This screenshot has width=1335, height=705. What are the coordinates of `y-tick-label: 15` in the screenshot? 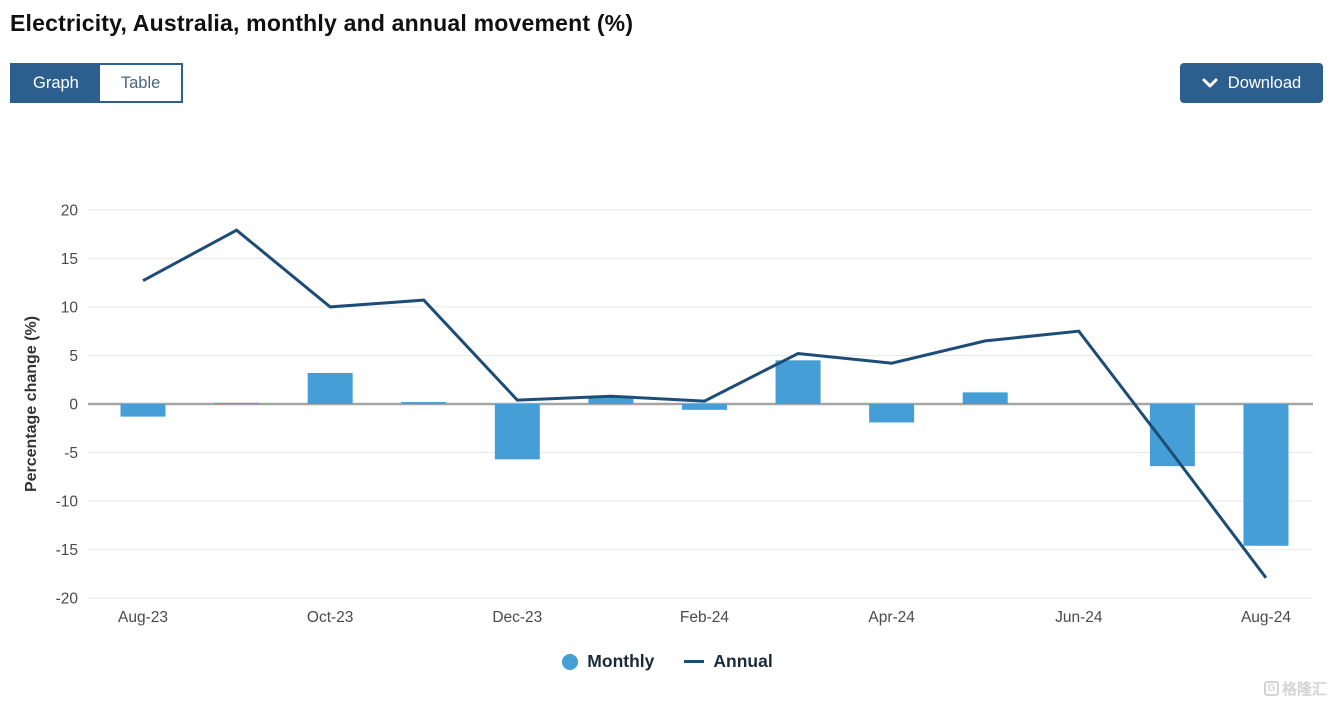 It's located at (69, 259).